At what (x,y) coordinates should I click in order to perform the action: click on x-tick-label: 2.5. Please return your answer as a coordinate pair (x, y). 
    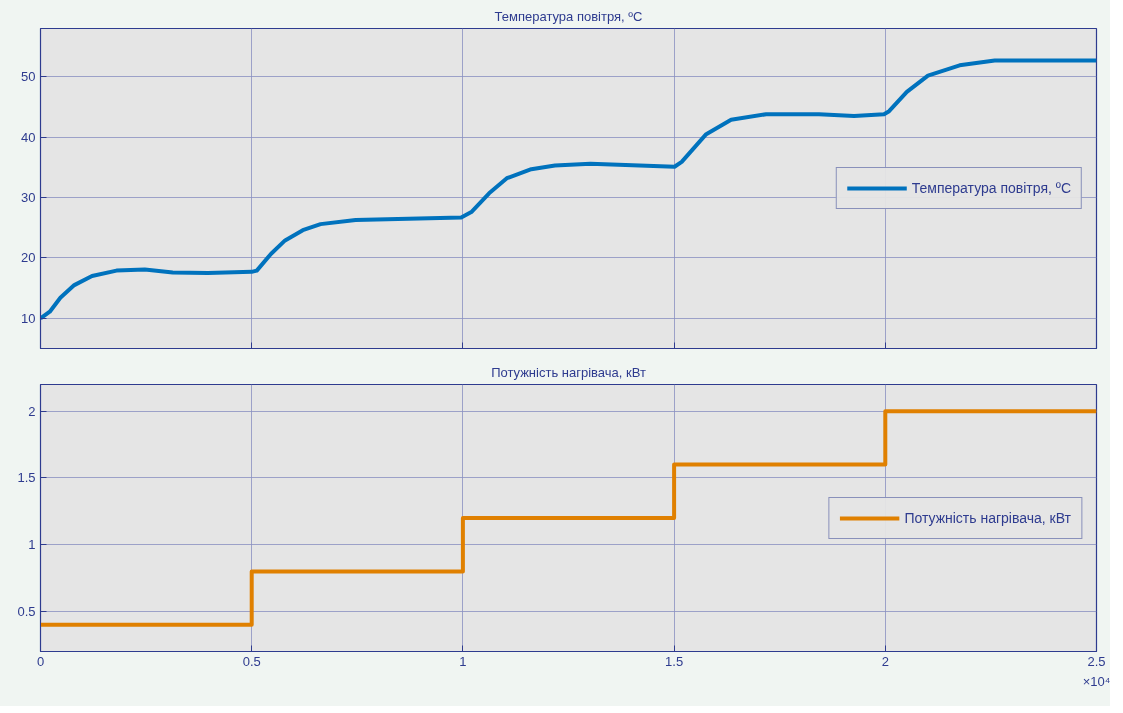
    Looking at the image, I should click on (1096, 661).